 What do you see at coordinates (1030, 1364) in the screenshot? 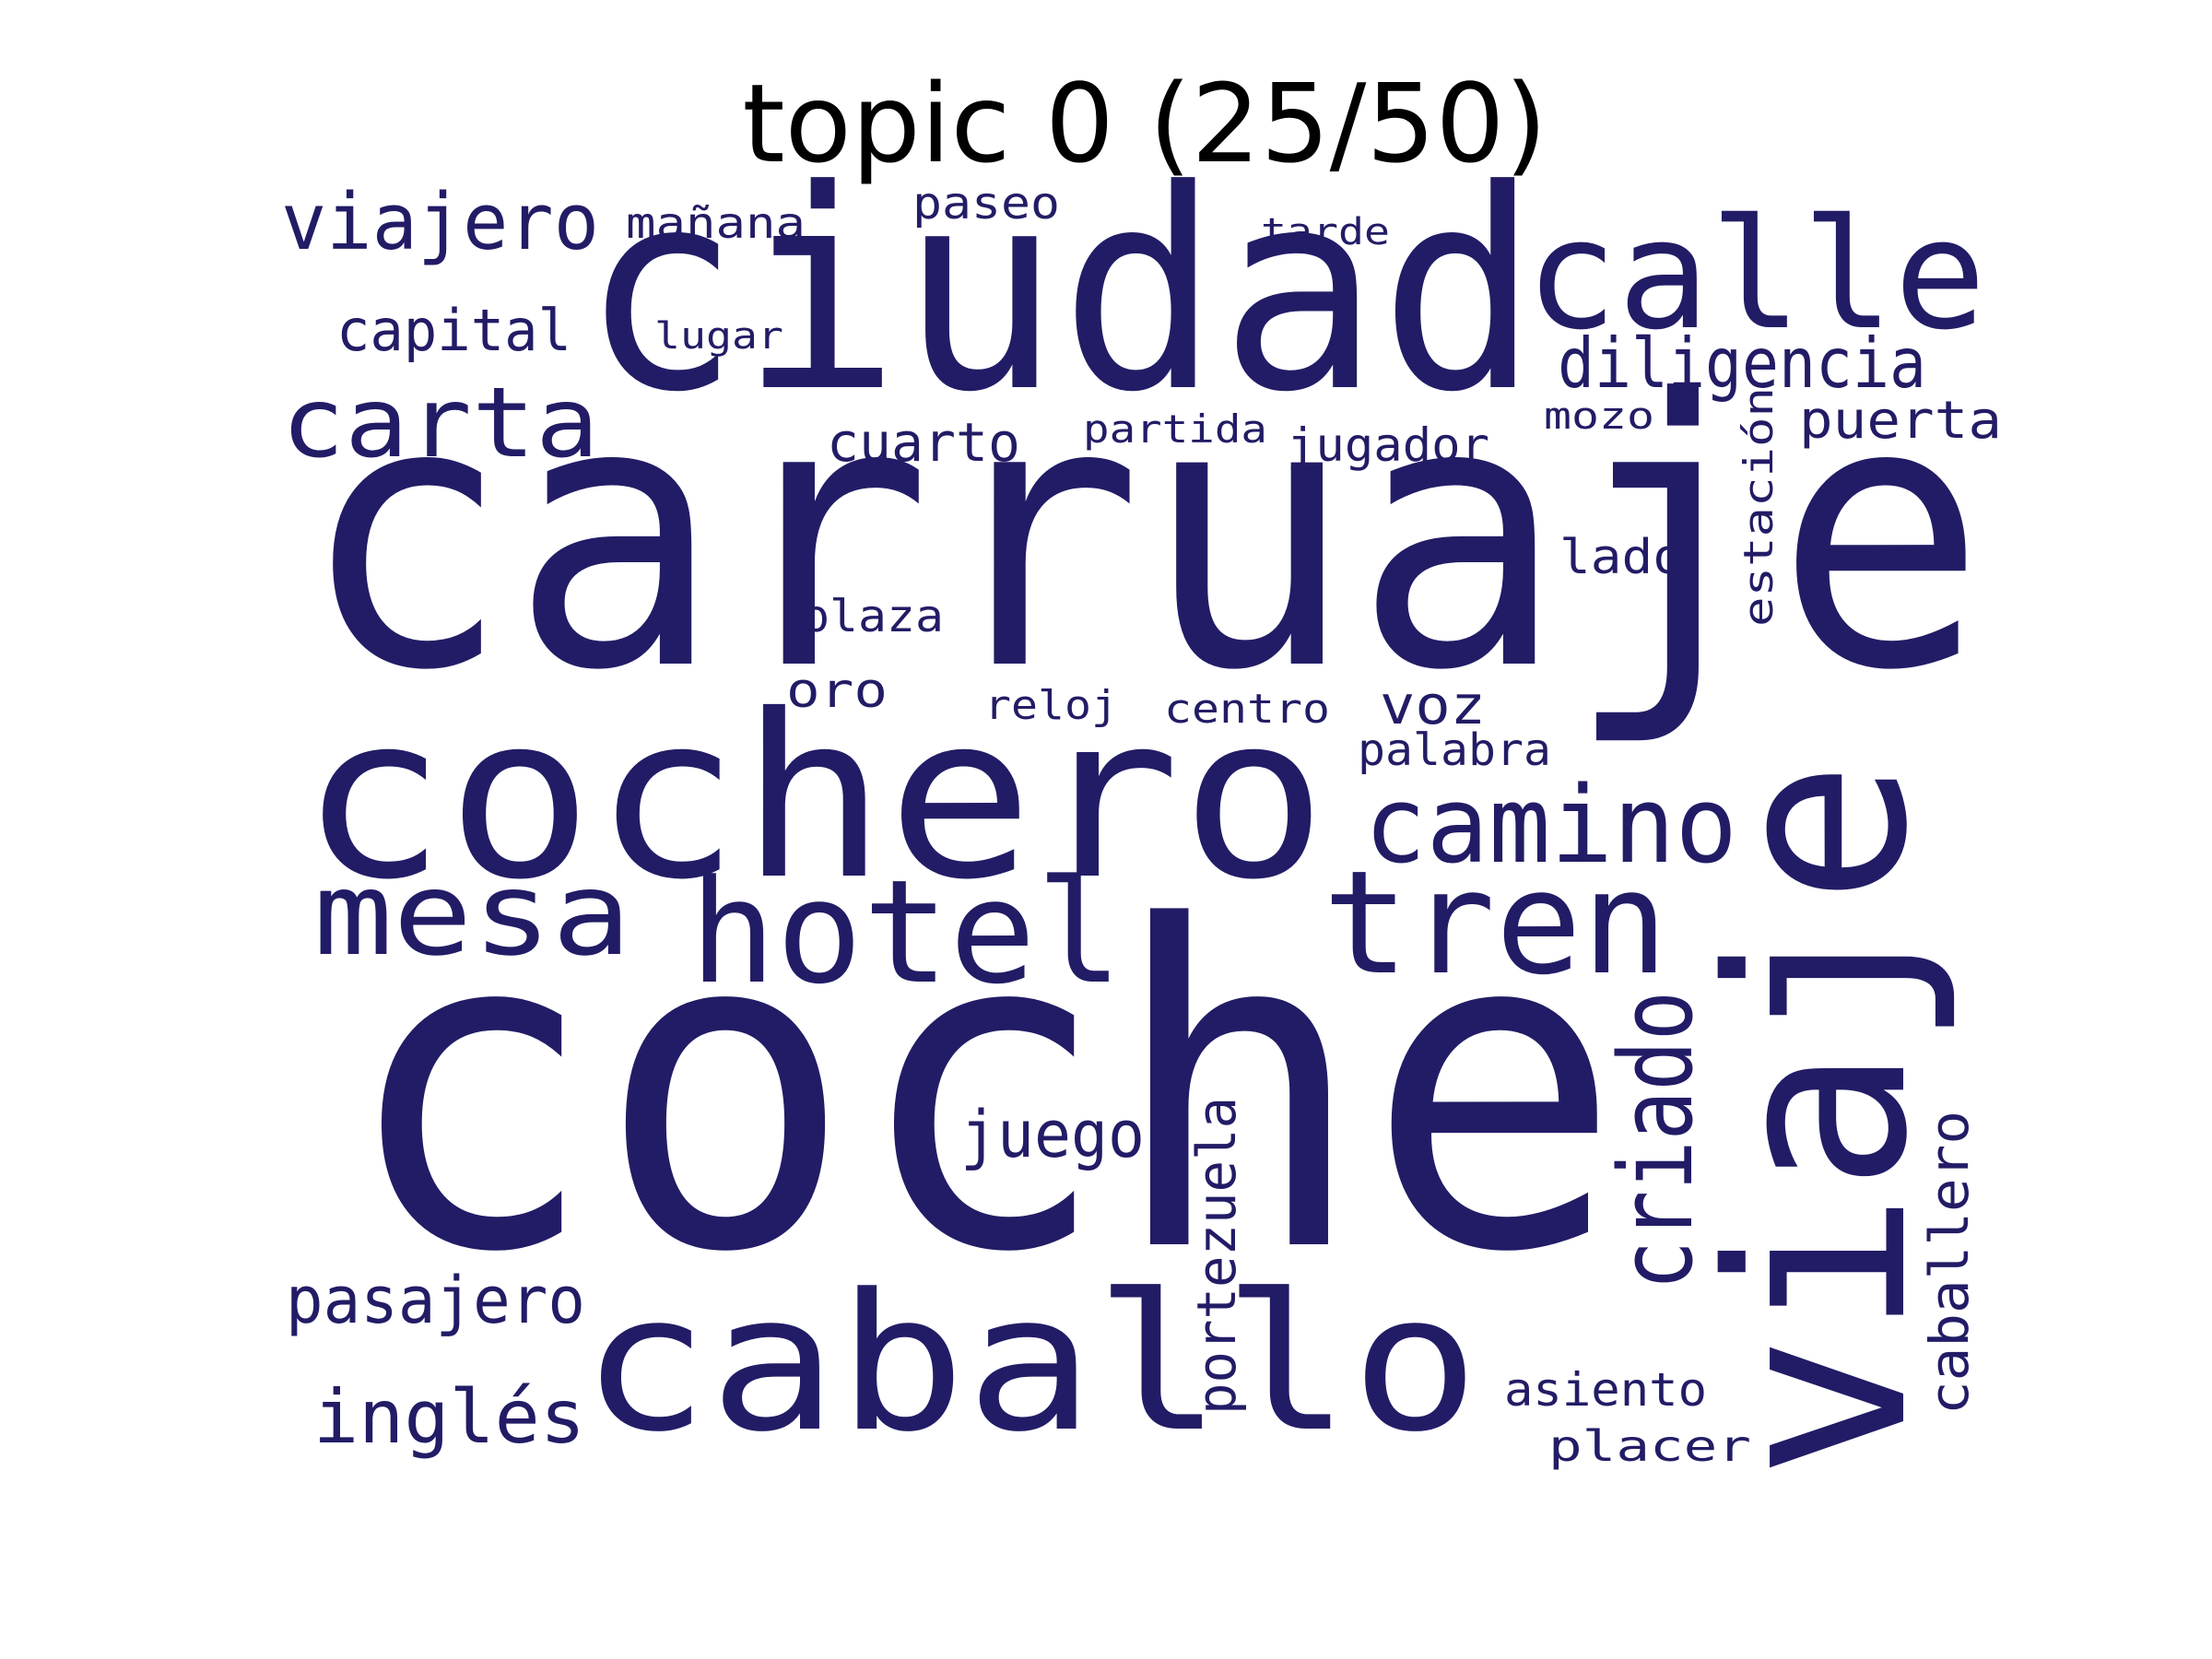
I see `word-caballo: caballo` at bounding box center [1030, 1364].